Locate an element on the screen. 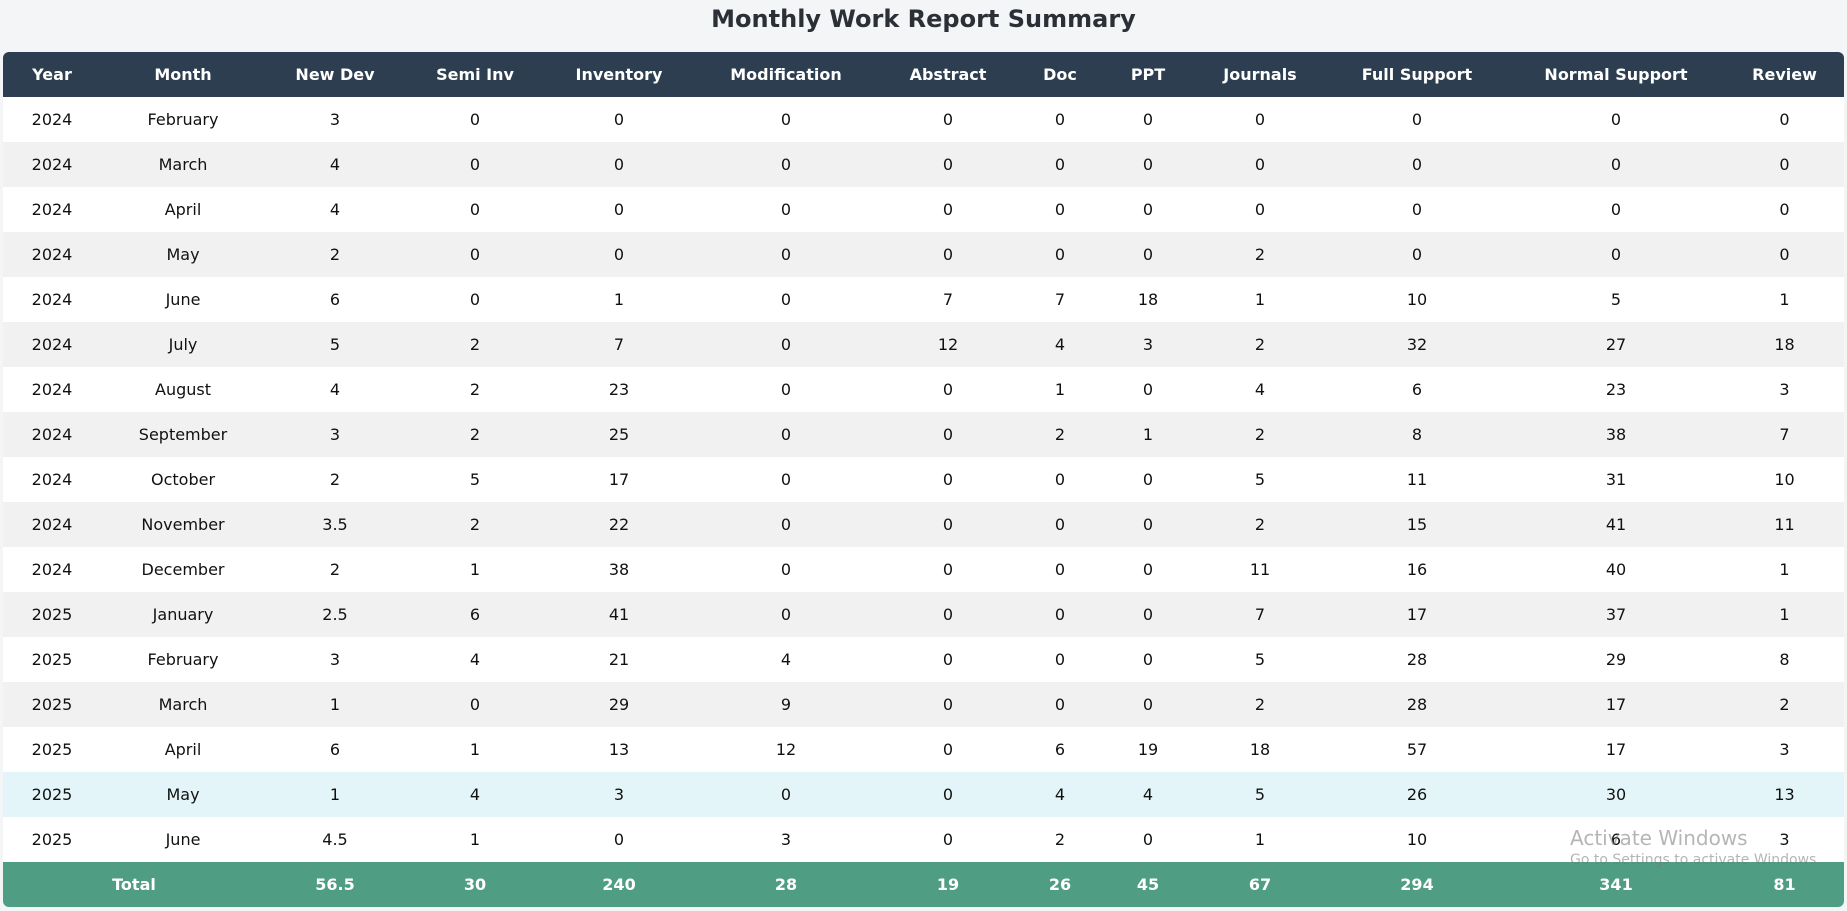  table-cell: 29 is located at coordinates (619, 704).